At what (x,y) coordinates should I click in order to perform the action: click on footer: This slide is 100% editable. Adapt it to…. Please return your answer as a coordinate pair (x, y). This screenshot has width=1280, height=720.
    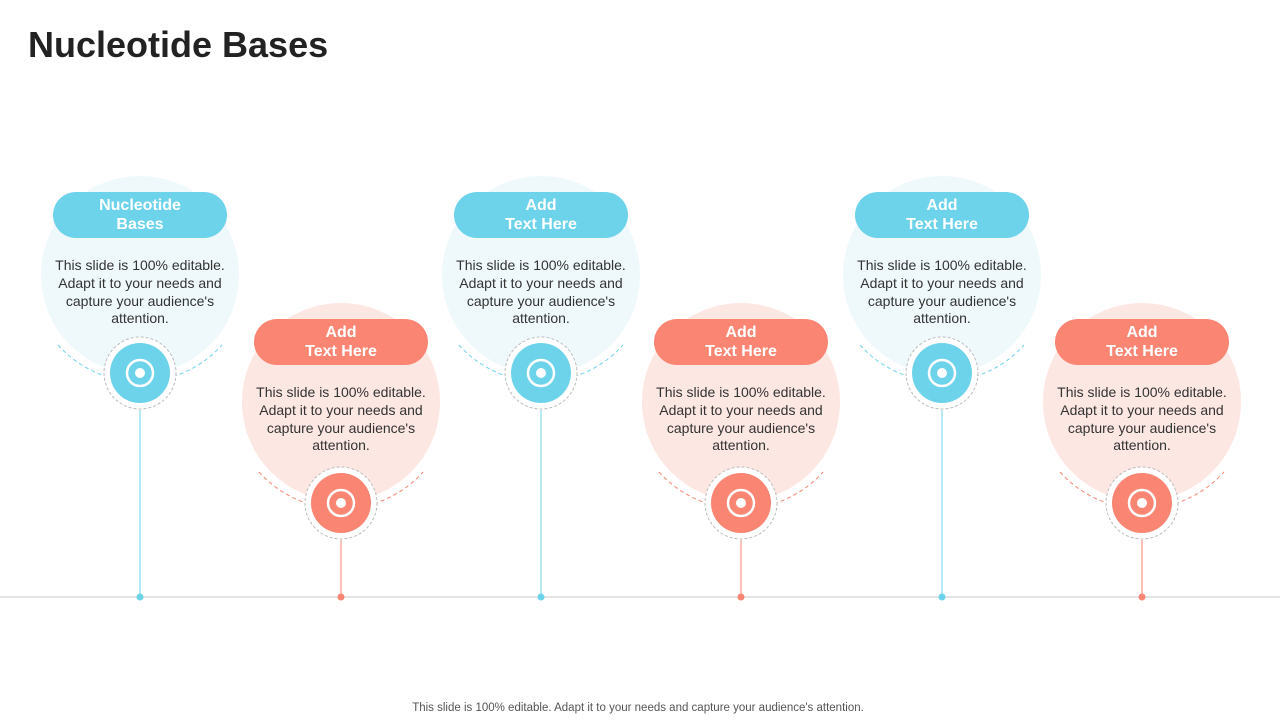
    Looking at the image, I should click on (638, 708).